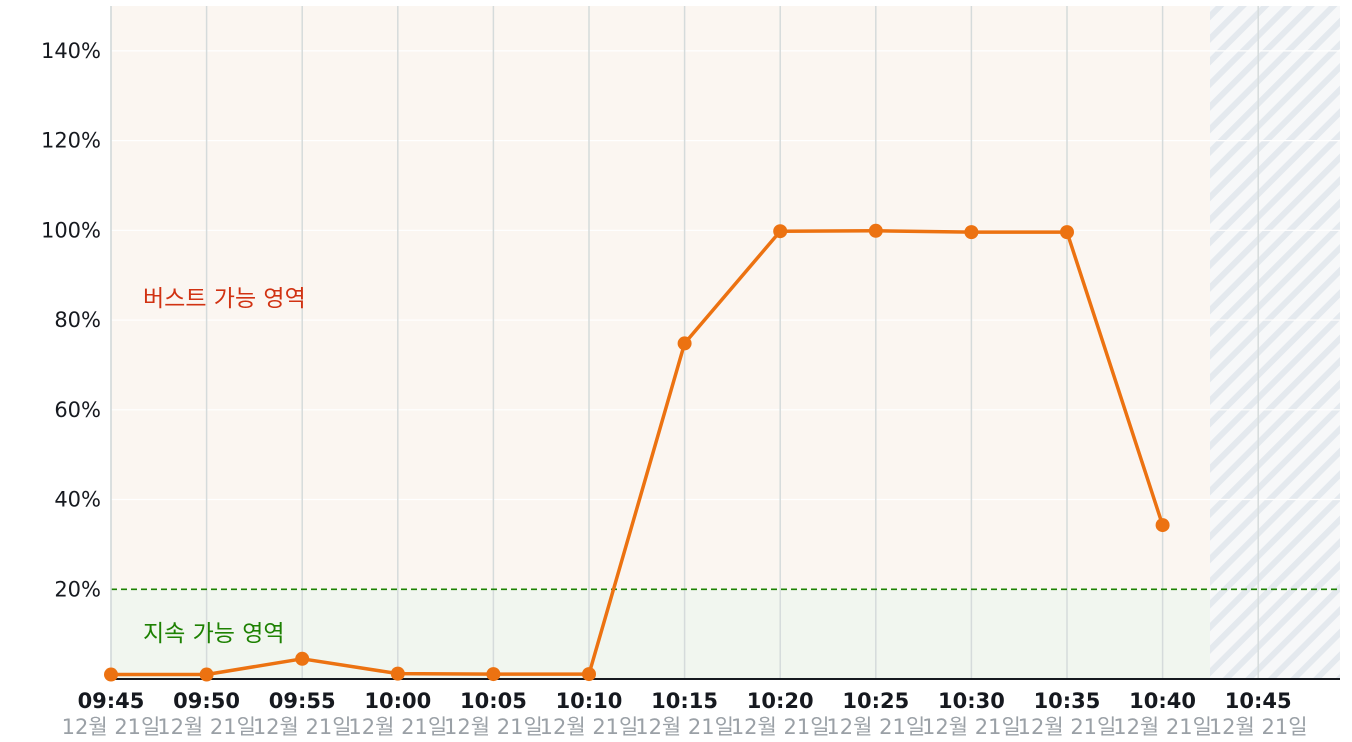 This screenshot has width=1352, height=742. Describe the element at coordinates (780, 701) in the screenshot. I see `x-tick-label: 10:20` at that location.